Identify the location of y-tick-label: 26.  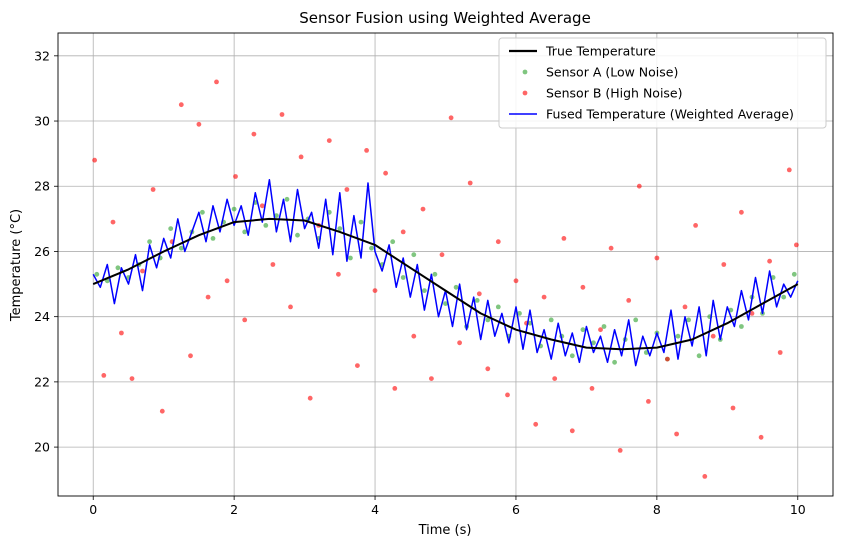
(42, 251).